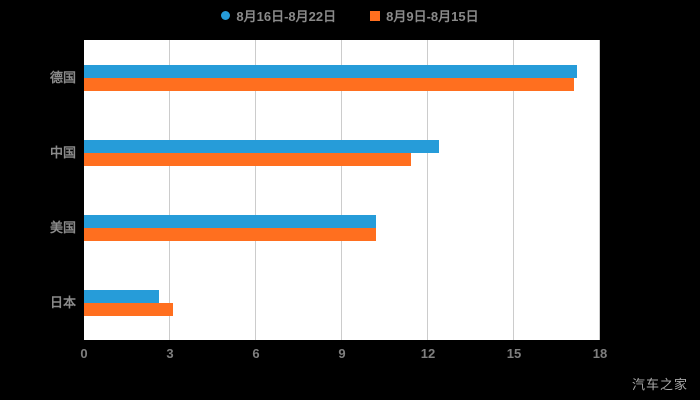 The height and width of the screenshot is (400, 700). What do you see at coordinates (331, 71) in the screenshot?
I see `bar-德国-series-1` at bounding box center [331, 71].